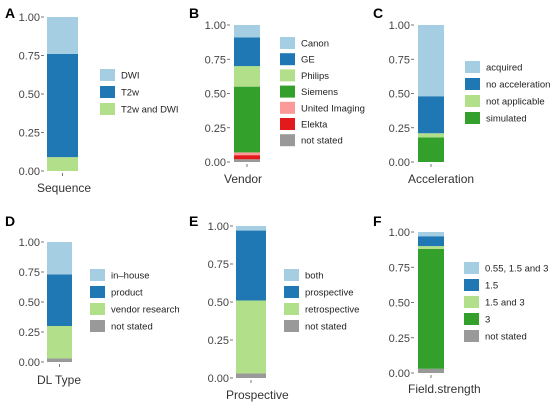 This screenshot has height=408, width=550. I want to click on legend-not-applicable-swatch, so click(472, 101).